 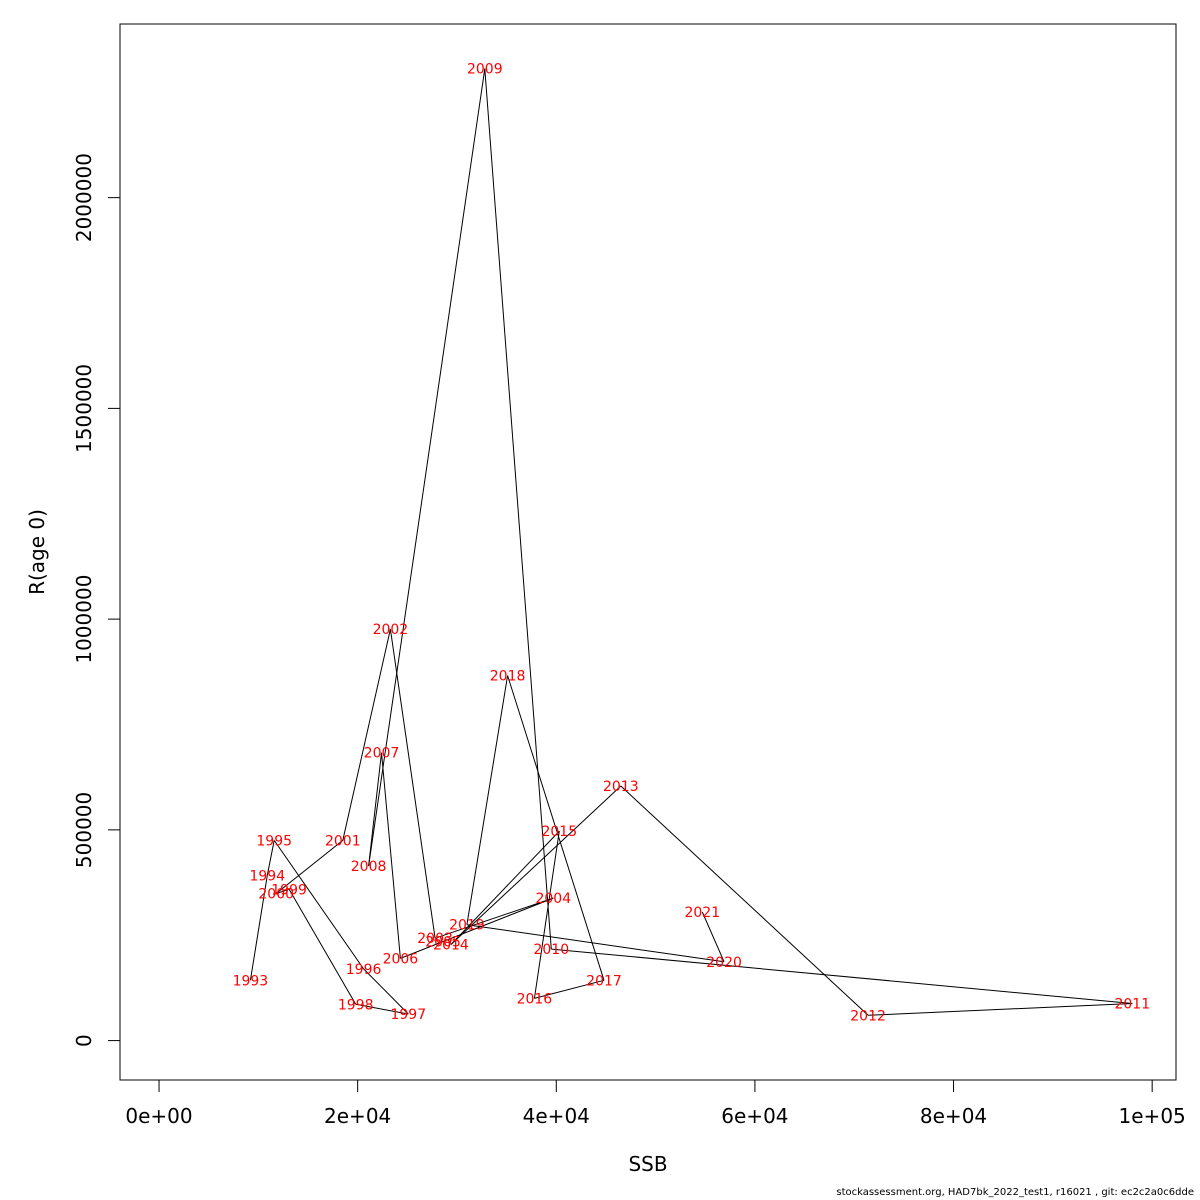 What do you see at coordinates (408, 1015) in the screenshot?
I see `year-label: 1997` at bounding box center [408, 1015].